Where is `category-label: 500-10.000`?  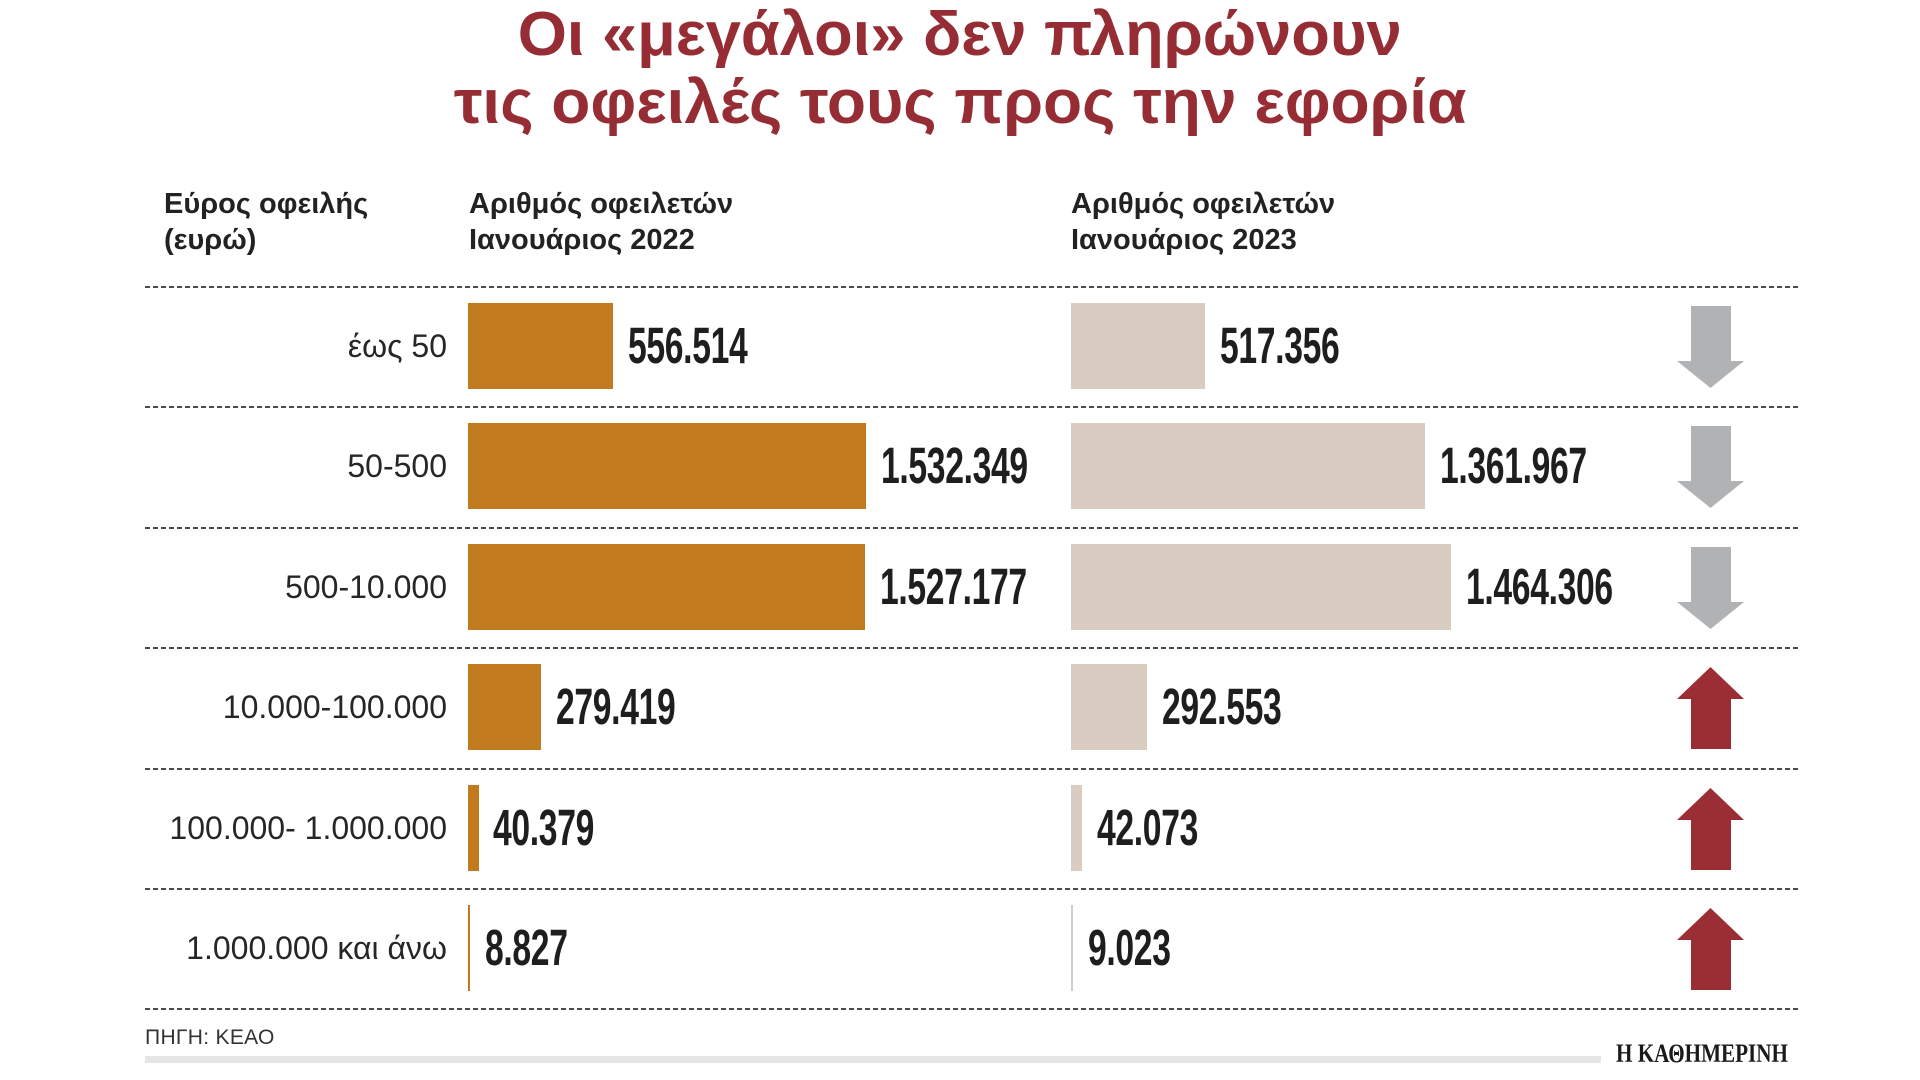 category-label: 500-10.000 is located at coordinates (366, 587).